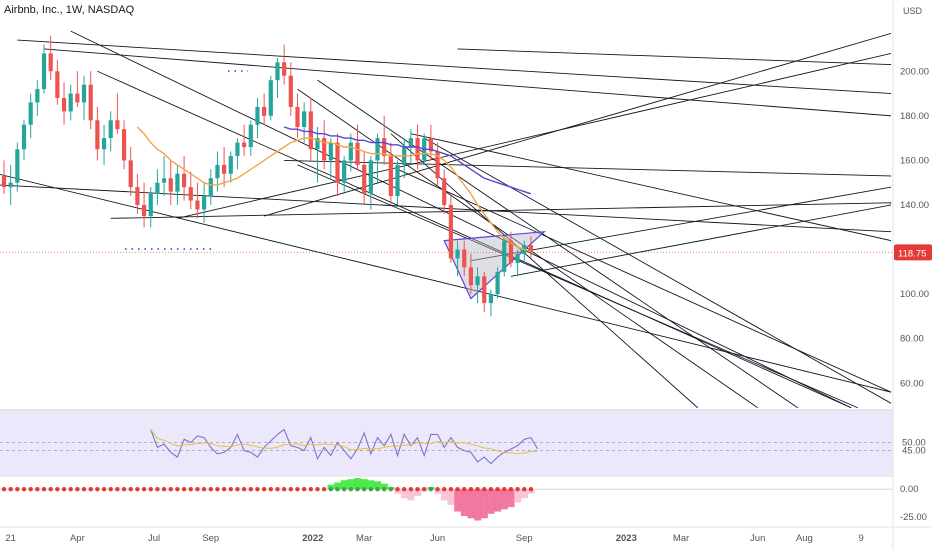  Describe the element at coordinates (914, 451) in the screenshot. I see `rsi-tick-label: 45.00` at that location.